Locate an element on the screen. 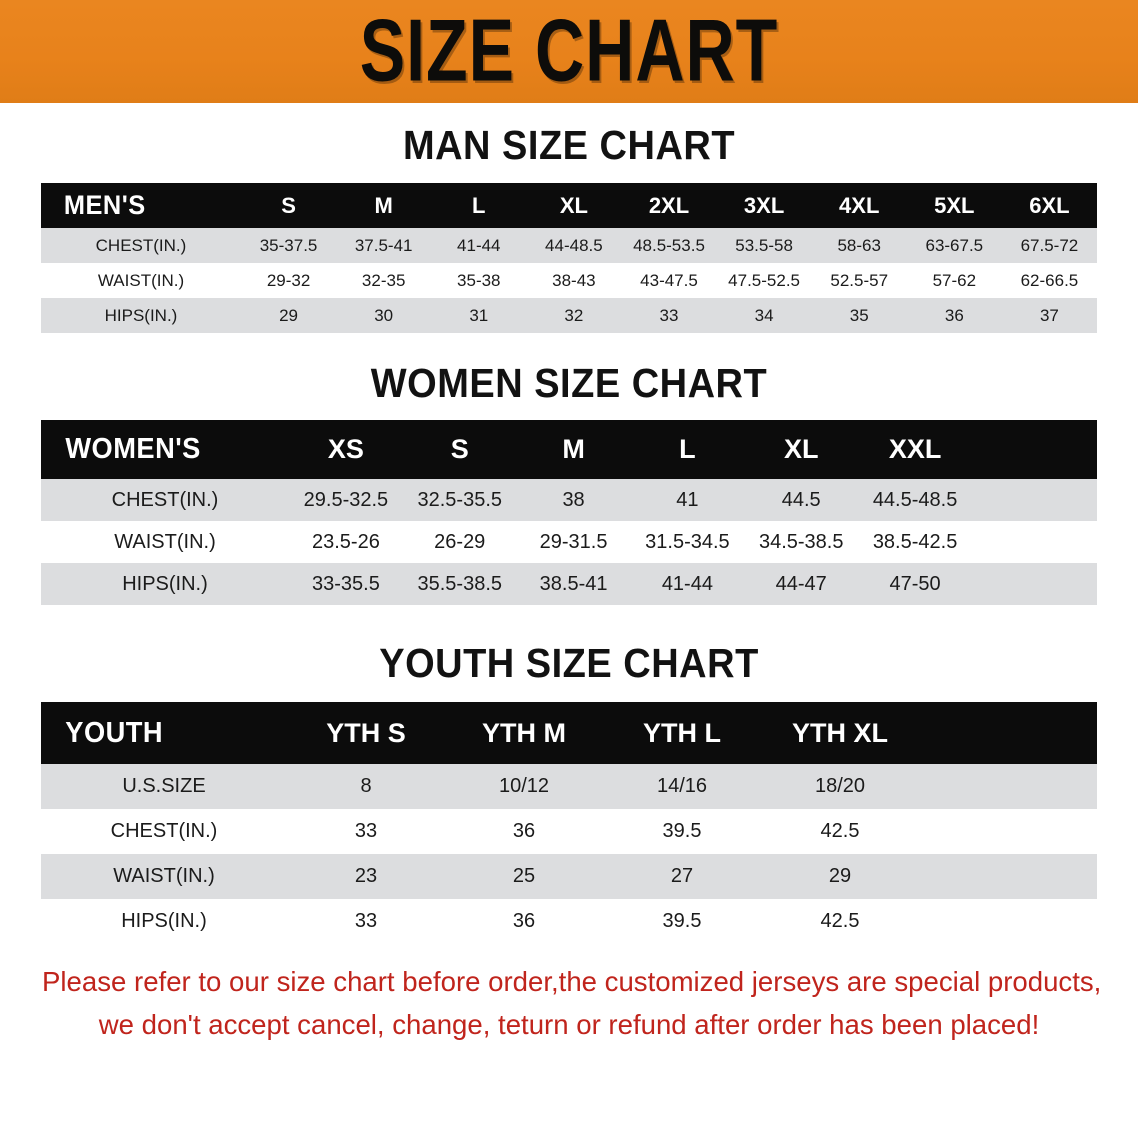 The width and height of the screenshot is (1138, 1132). youth-col-header-3: YTH XL is located at coordinates (840, 733).